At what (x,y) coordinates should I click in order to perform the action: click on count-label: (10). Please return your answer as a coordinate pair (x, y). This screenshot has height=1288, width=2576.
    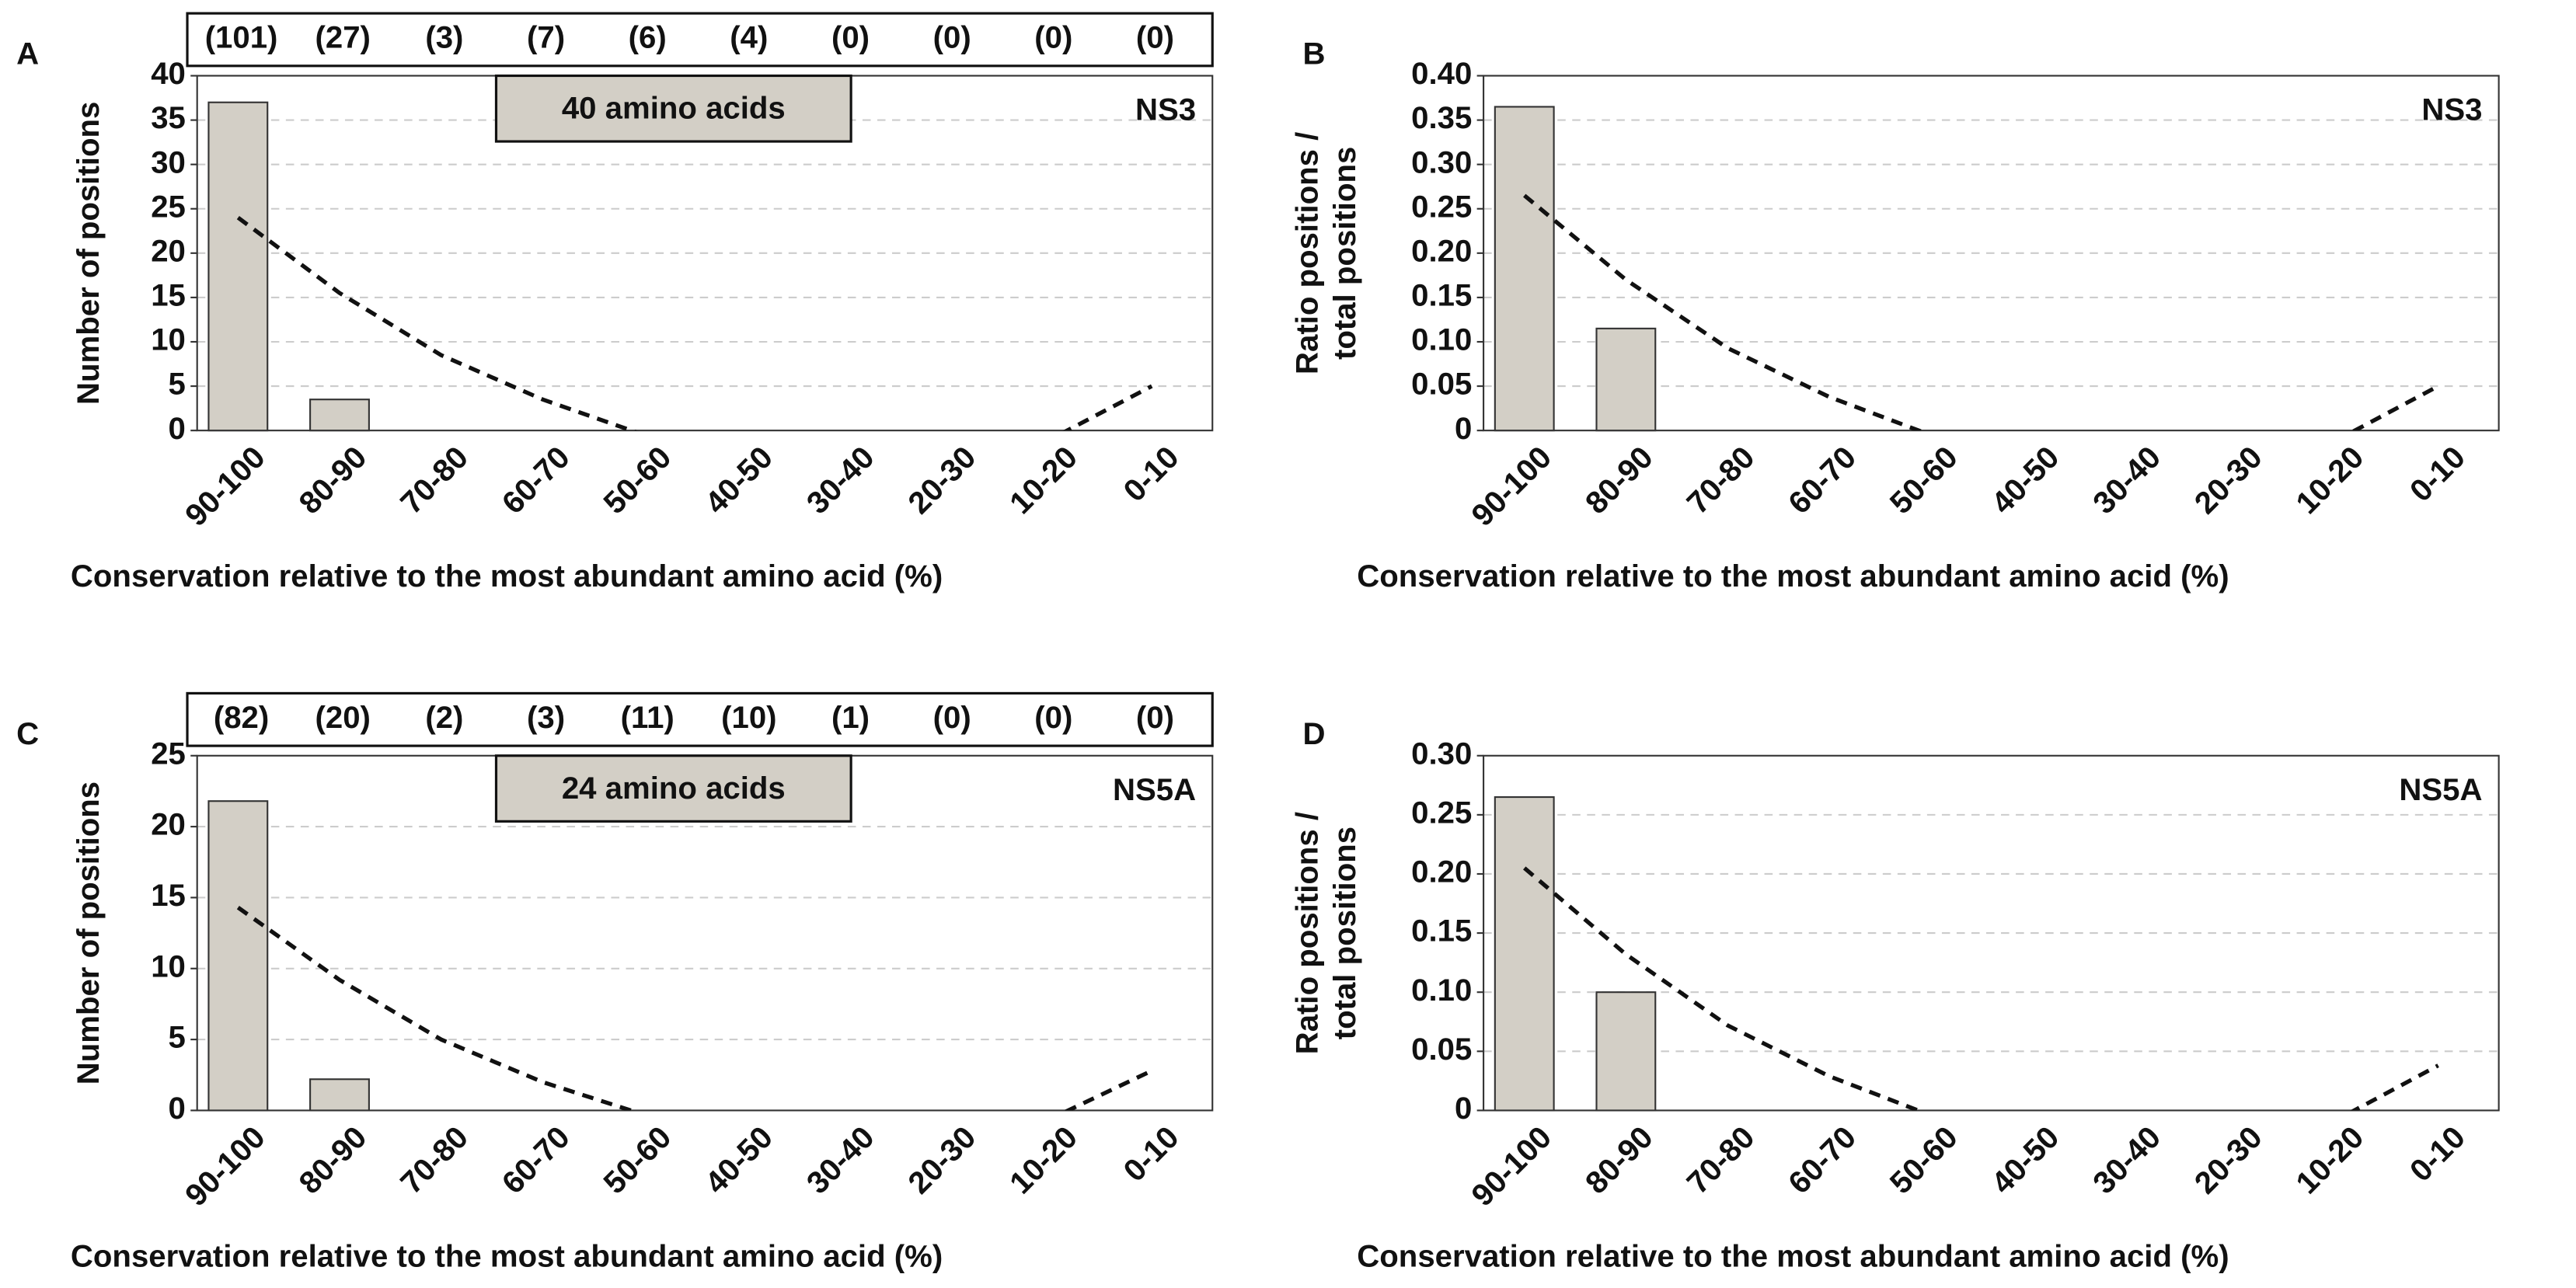
    Looking at the image, I should click on (748, 717).